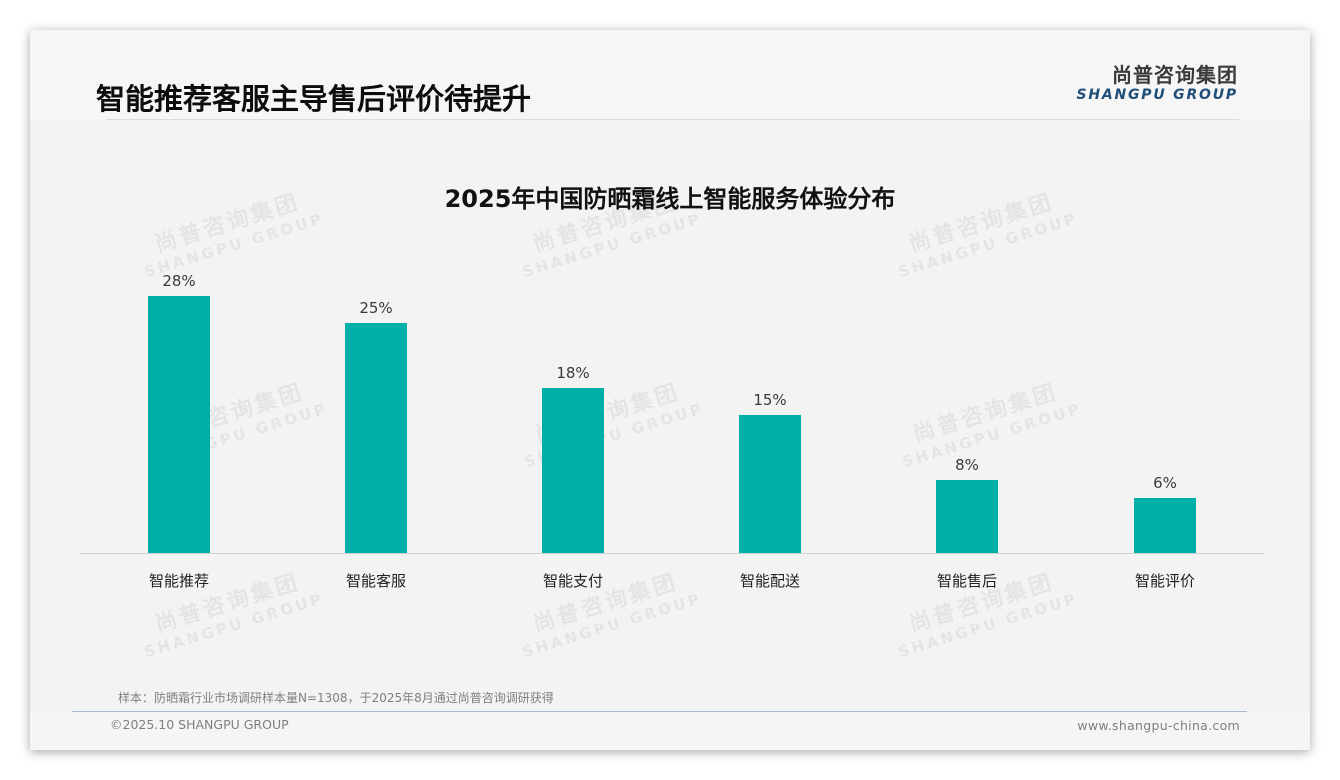 Image resolution: width=1340 pixels, height=780 pixels. What do you see at coordinates (770, 400) in the screenshot?
I see `bar-value-label: 15%` at bounding box center [770, 400].